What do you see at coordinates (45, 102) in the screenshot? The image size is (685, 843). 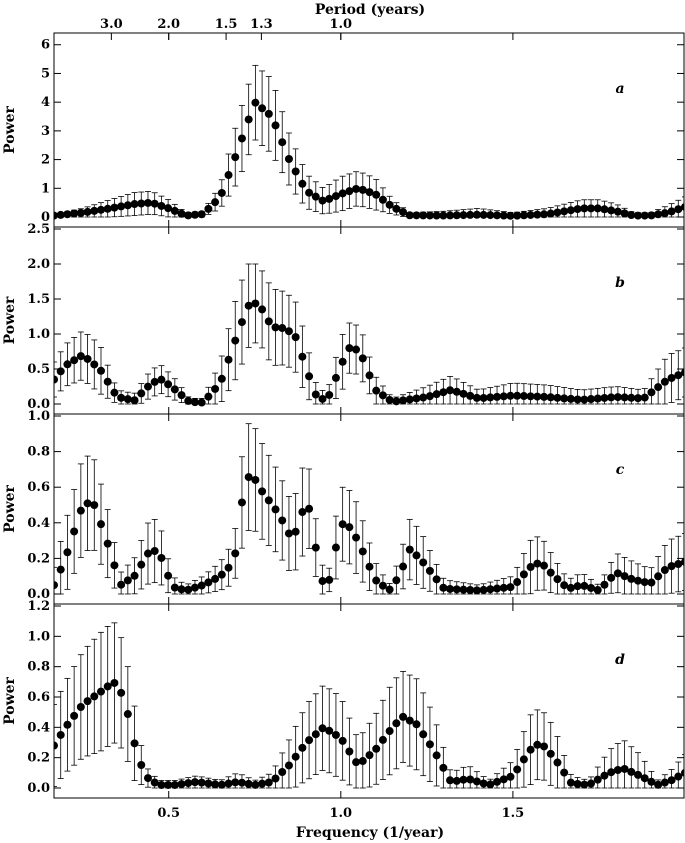 I see `y-tick-label: 4` at bounding box center [45, 102].